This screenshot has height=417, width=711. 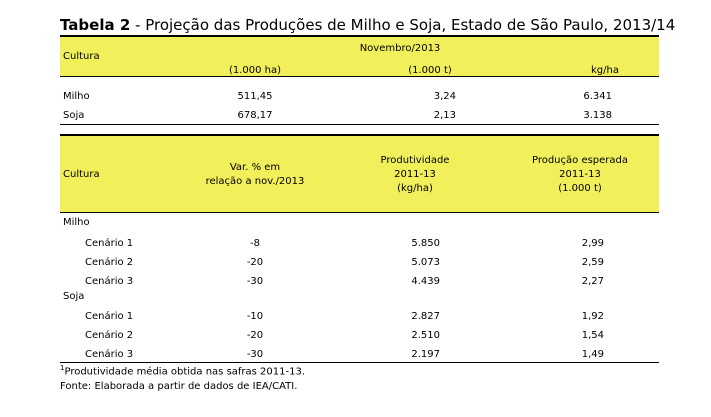 I want to click on table2-bottom-rule, so click(x=359, y=362).